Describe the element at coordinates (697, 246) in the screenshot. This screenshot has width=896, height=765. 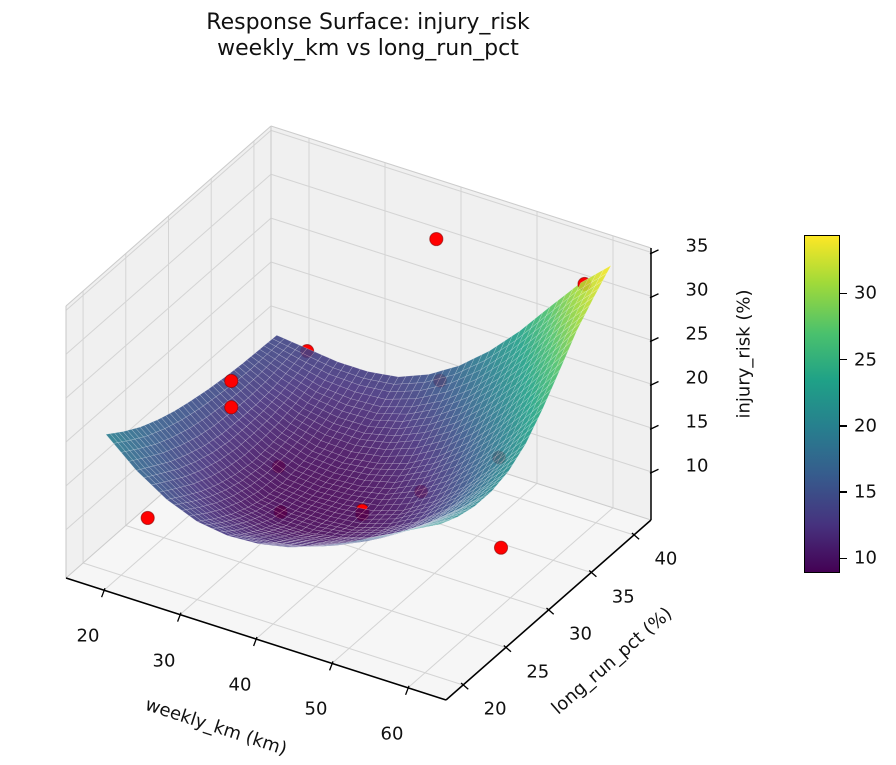
I see `z-tick-label: 35` at that location.